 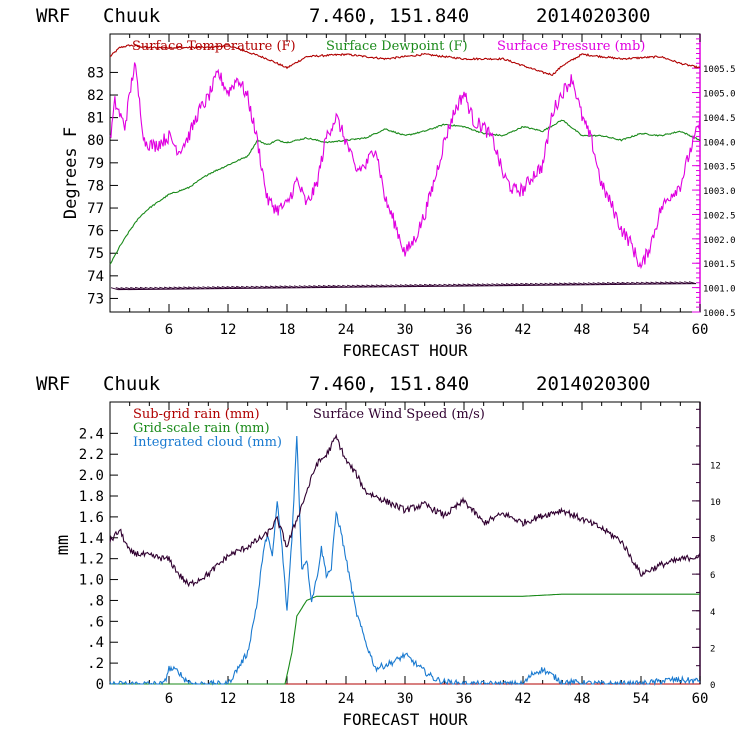 What do you see at coordinates (95, 96) in the screenshot?
I see `y-tick-label: 82` at bounding box center [95, 96].